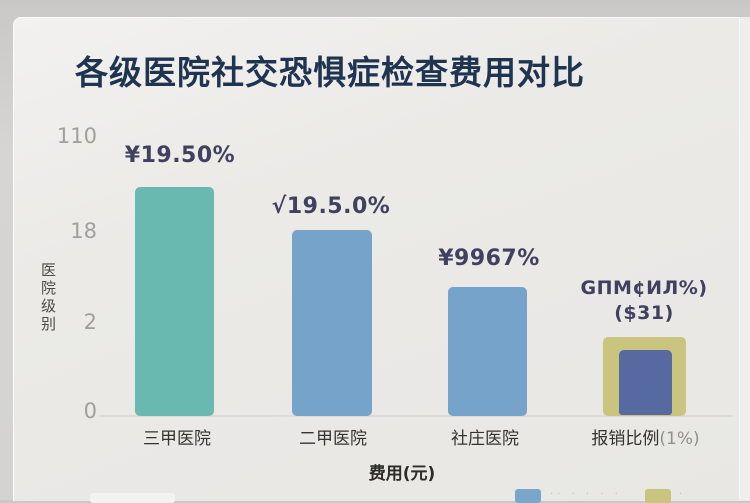  I want to click on bar-reimbursement-inner, so click(645, 382).